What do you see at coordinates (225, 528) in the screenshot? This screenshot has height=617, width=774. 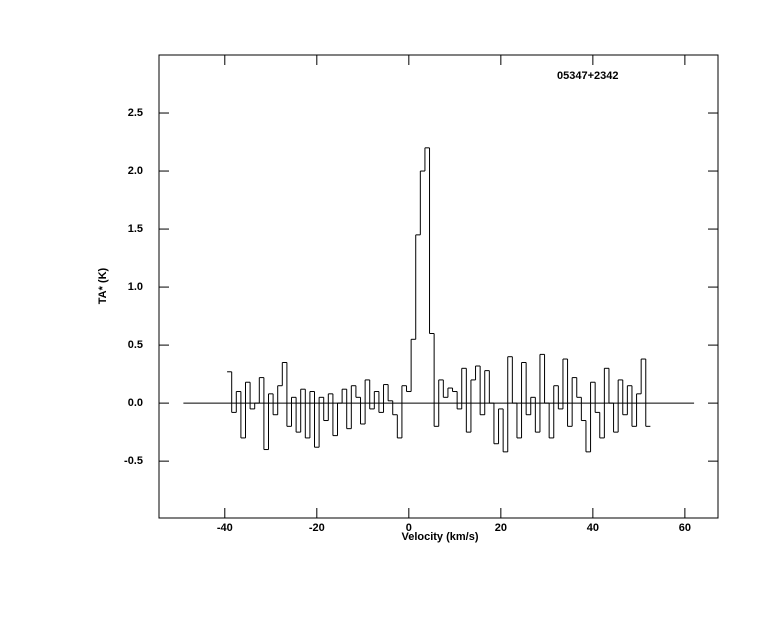 I see `x-tick-label: -40` at bounding box center [225, 528].